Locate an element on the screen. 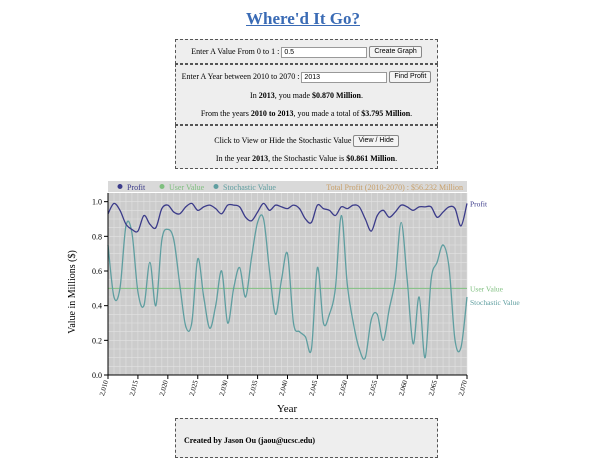  legend-bar is located at coordinates (287, 186).